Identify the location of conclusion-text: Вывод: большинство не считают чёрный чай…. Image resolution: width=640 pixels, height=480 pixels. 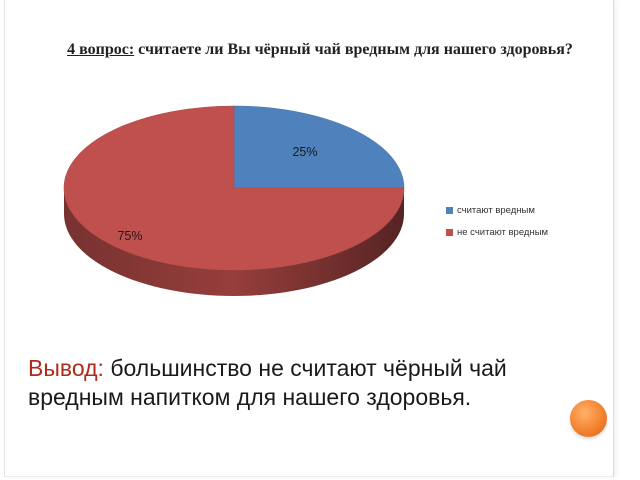
(293, 383).